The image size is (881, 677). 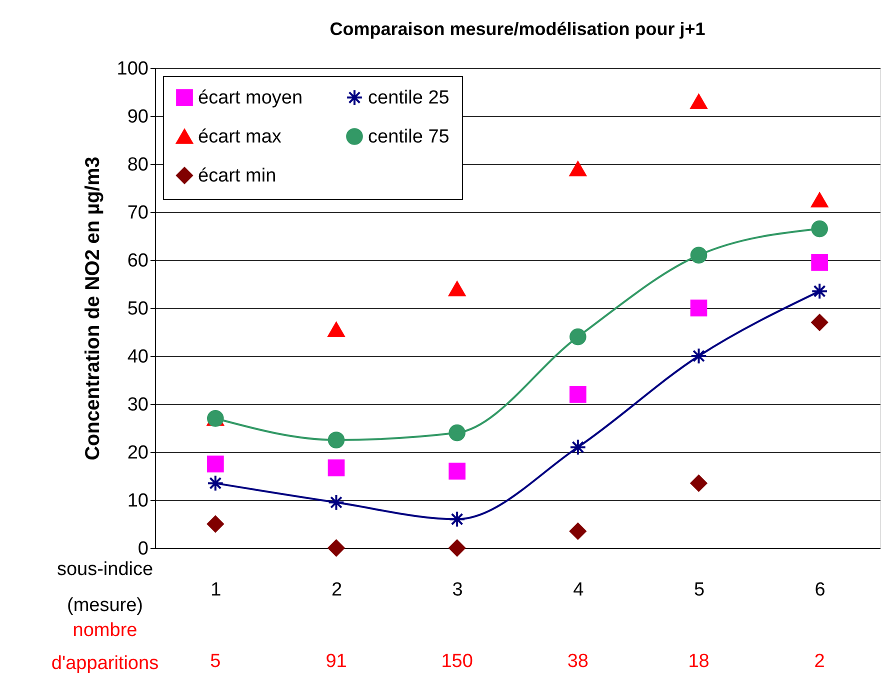 What do you see at coordinates (237, 176) in the screenshot?
I see `legend-label: écart min` at bounding box center [237, 176].